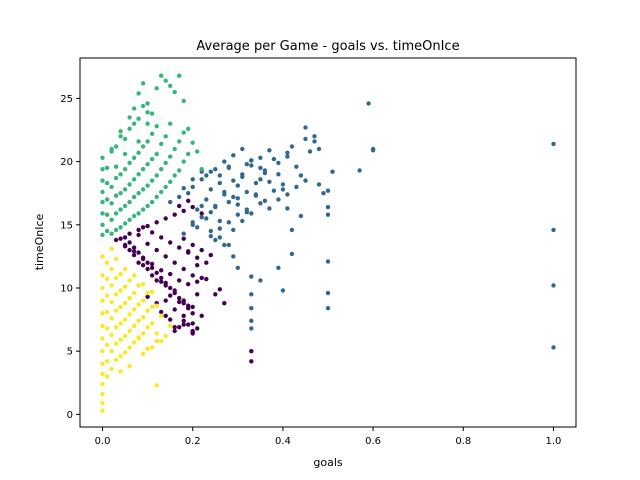 The image size is (640, 480). I want to click on y-axis-ticks: 0 5 10 15 20 25, so click(70, 257).